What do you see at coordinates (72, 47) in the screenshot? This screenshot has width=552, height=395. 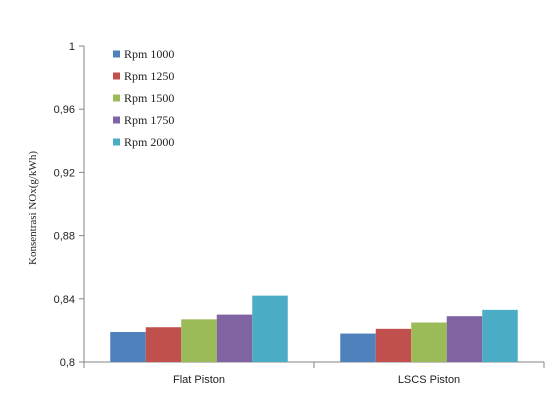 I see `y-tick-label: 1` at bounding box center [72, 47].